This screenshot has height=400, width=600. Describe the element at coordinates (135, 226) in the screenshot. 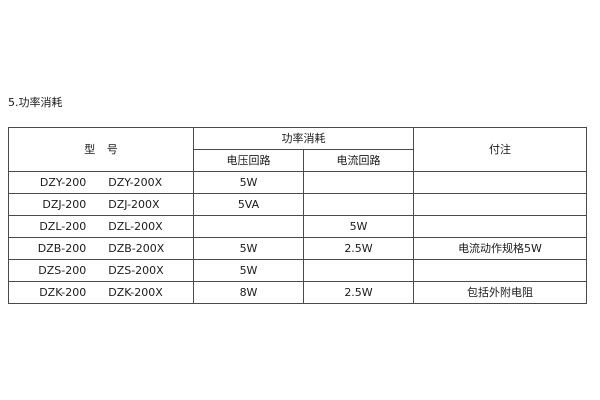

I see `model-code-variant: DZL-200X` at that location.